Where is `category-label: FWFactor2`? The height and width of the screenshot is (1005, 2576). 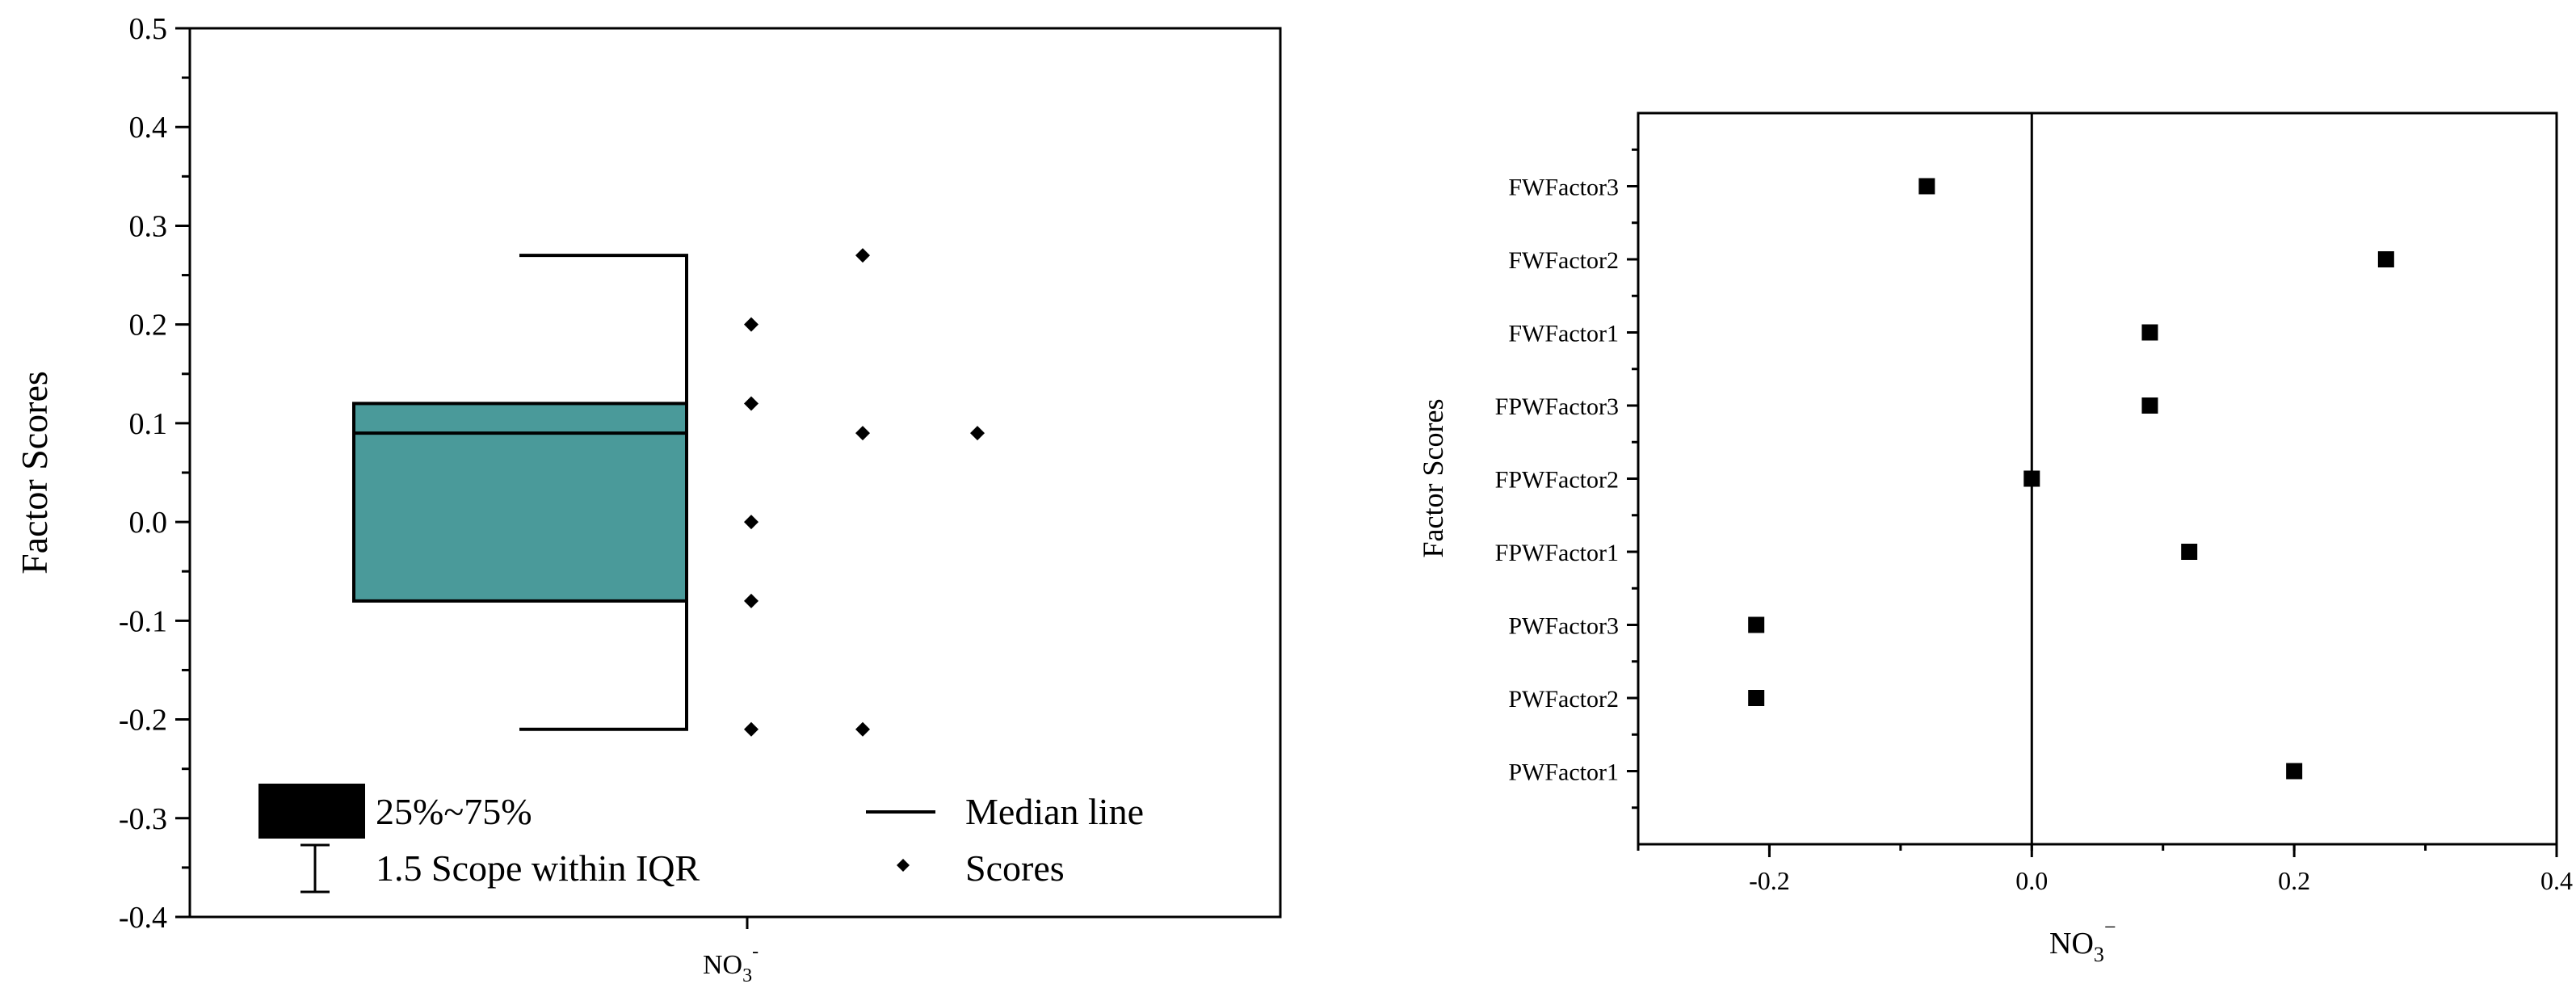
category-label: FWFactor2 is located at coordinates (1563, 260).